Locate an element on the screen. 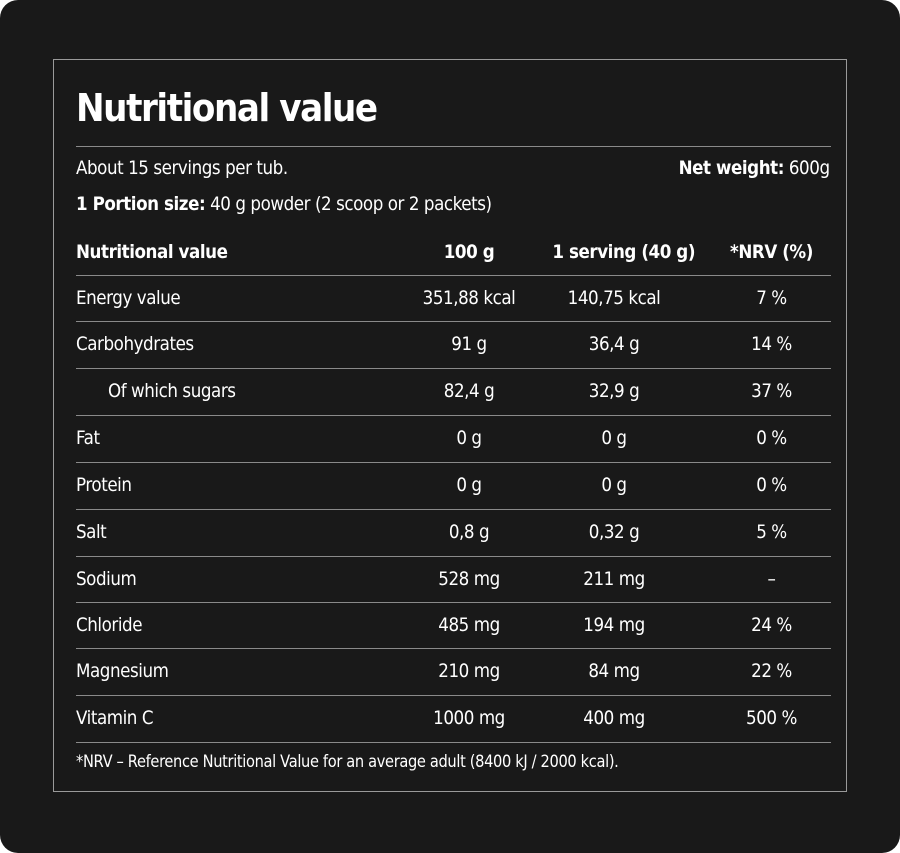  value-per-serving: 211 mg is located at coordinates (614, 579).